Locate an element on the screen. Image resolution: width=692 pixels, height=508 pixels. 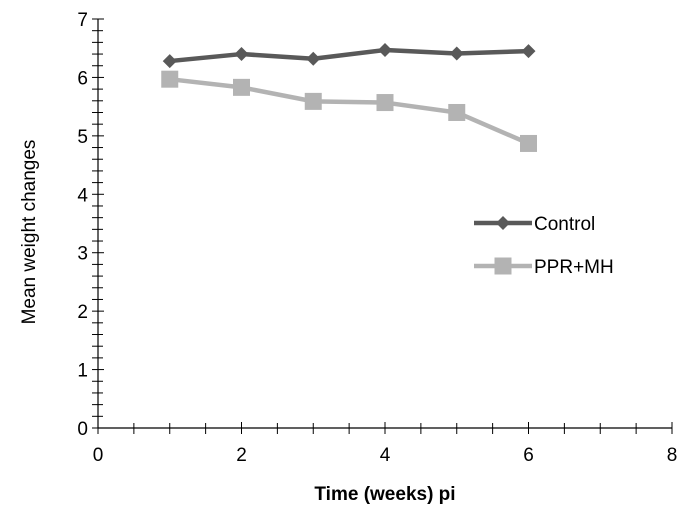
legend-item: PPR+MH is located at coordinates (544, 267).